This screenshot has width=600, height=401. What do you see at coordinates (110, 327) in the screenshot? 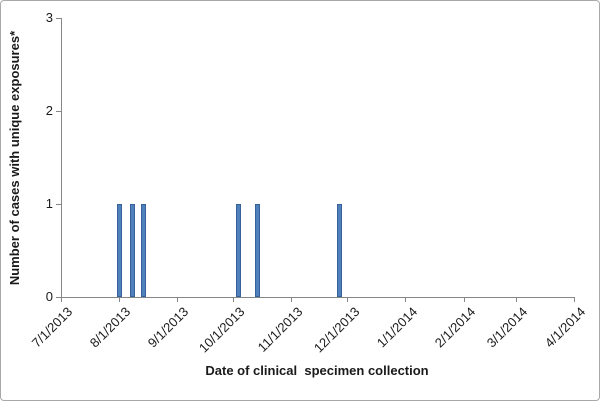
I see `x-tick-label: 8/1/2013` at bounding box center [110, 327].